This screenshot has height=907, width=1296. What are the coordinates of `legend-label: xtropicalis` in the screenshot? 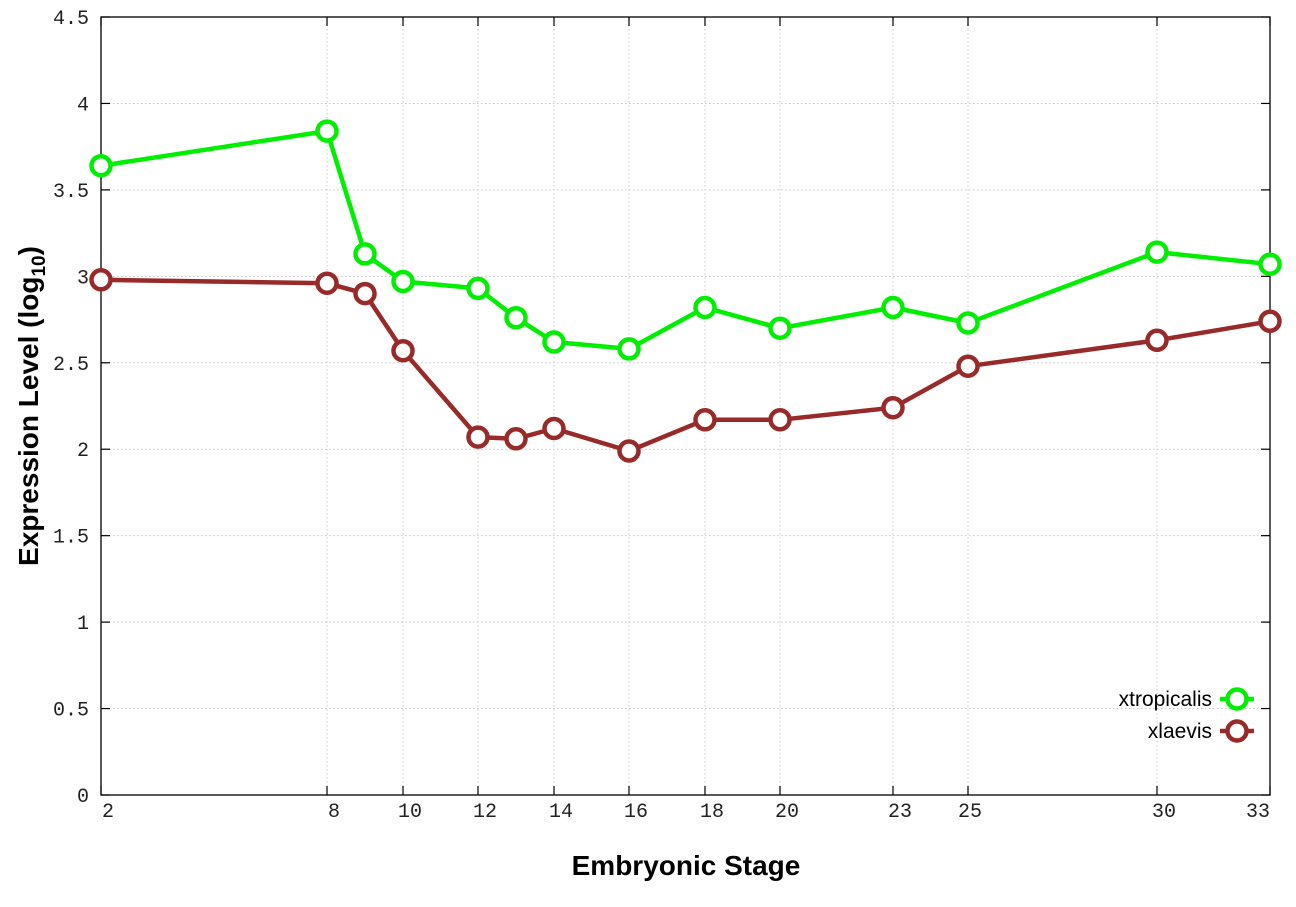 It's located at (1165, 699).